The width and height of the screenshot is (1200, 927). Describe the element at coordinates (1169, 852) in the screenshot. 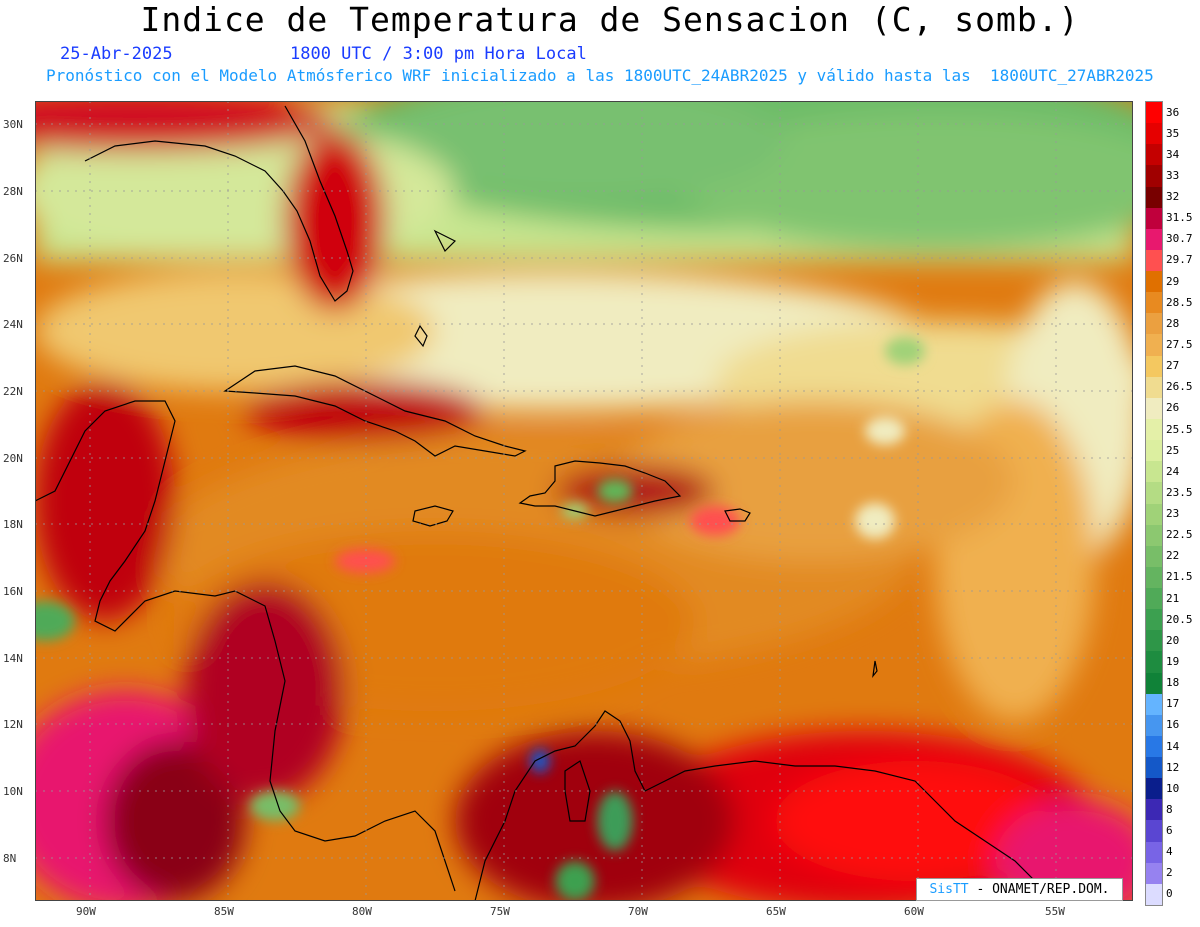

I see `colorbar-label: 4` at that location.